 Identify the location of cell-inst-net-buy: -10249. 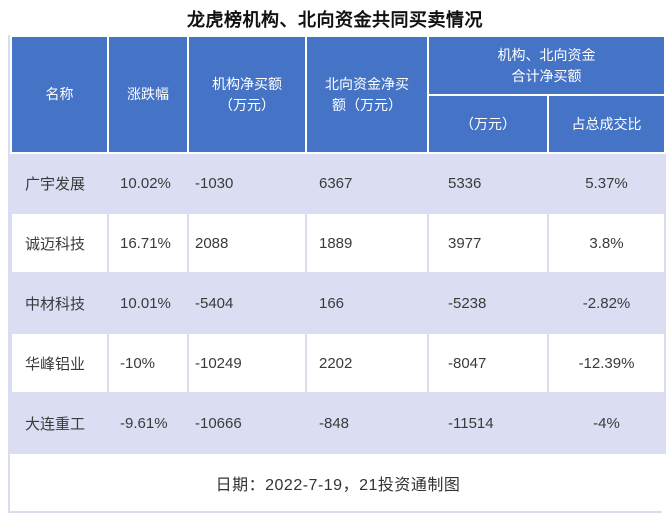
(247, 363).